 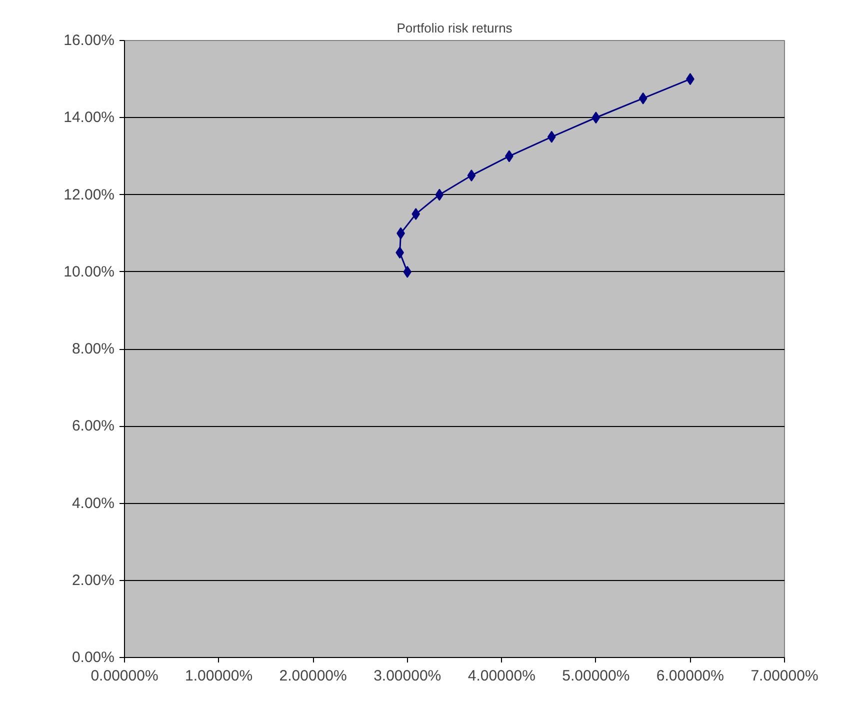 I want to click on y-tick-label: 0.00%, so click(x=93, y=657).